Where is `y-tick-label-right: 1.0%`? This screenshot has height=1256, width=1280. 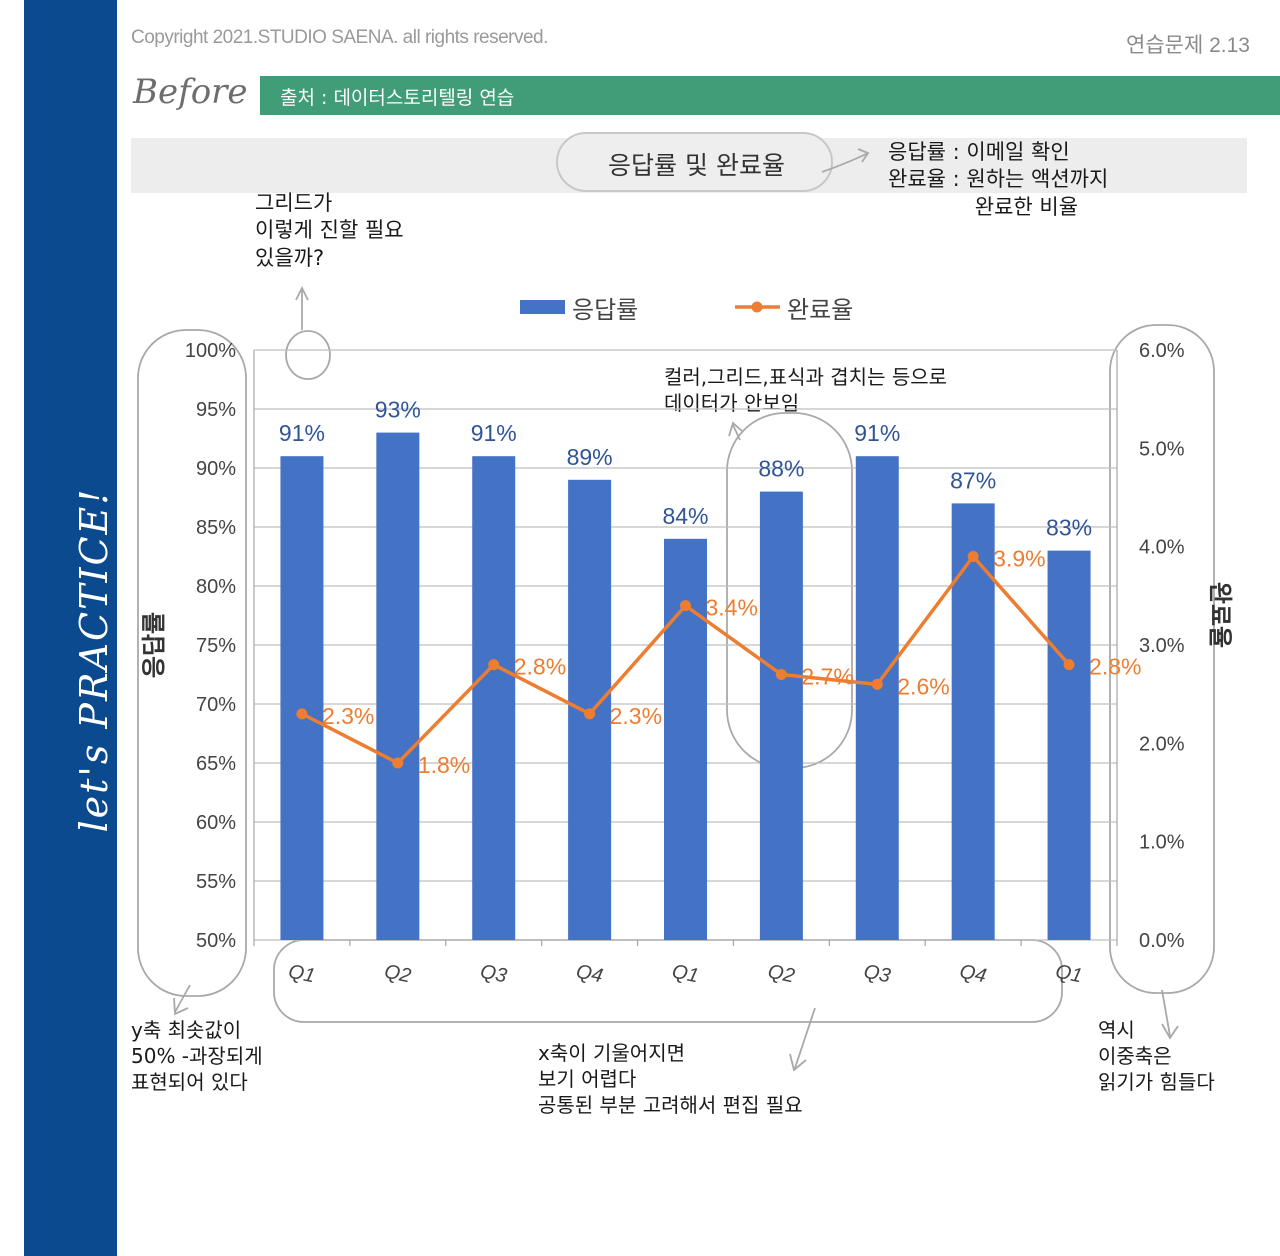 y-tick-label-right: 1.0% is located at coordinates (1162, 843).